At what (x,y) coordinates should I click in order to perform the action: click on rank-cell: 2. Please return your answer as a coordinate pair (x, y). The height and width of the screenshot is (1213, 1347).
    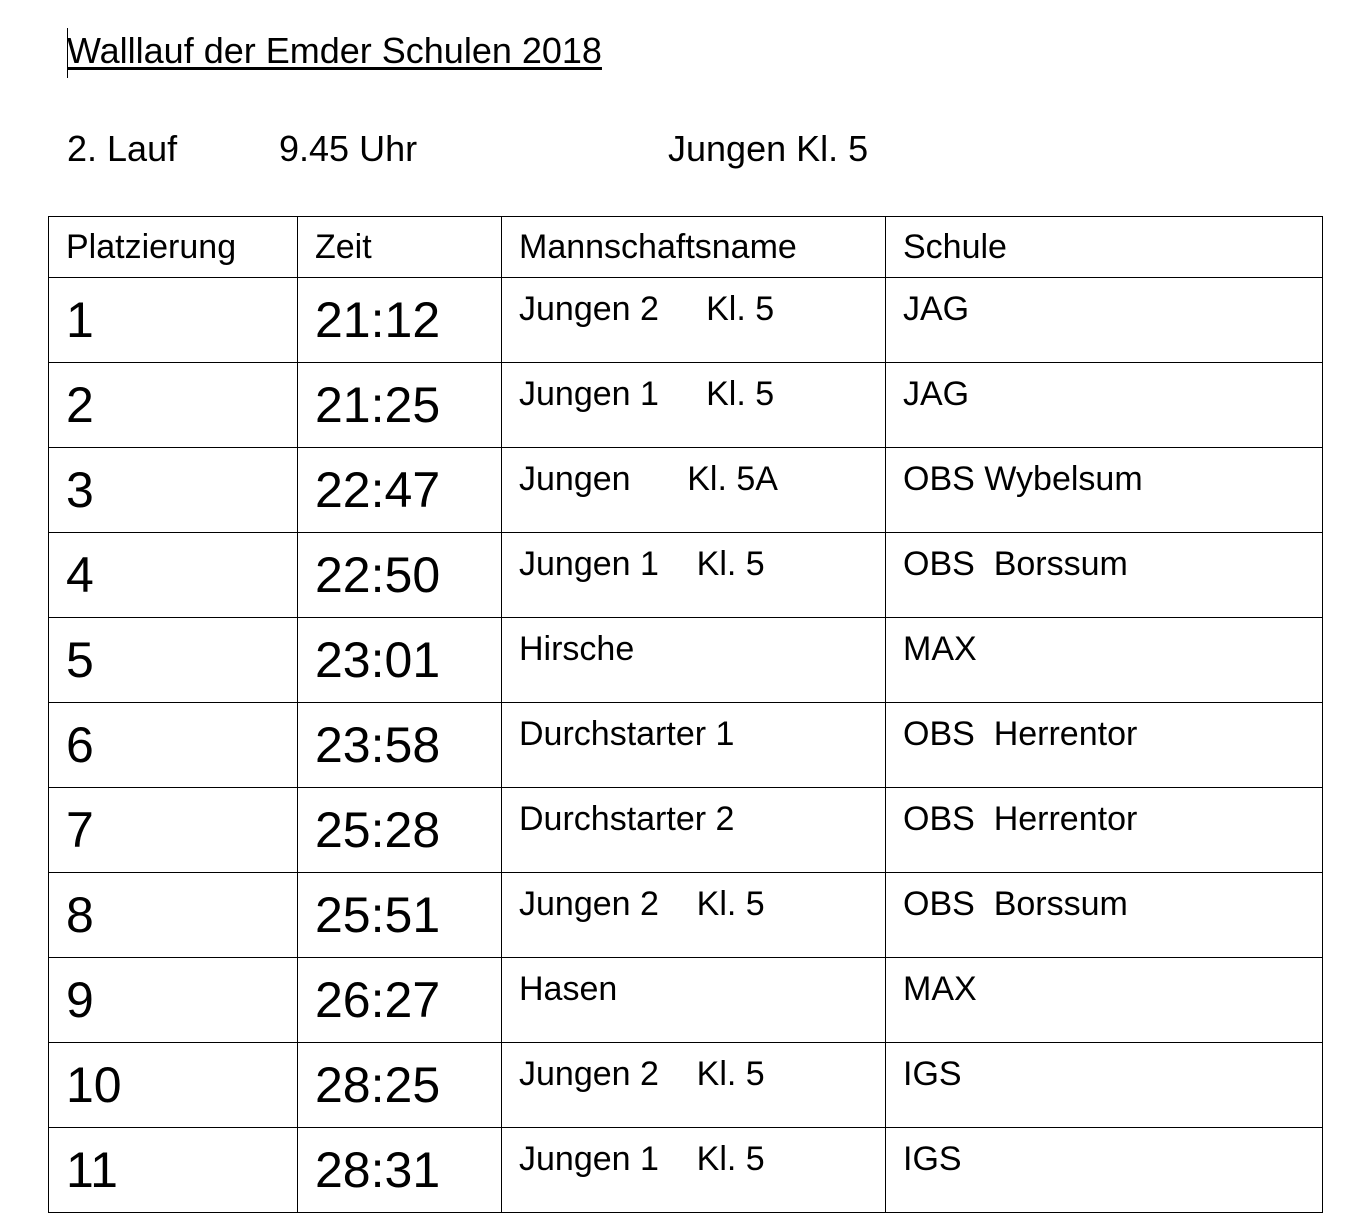
    Looking at the image, I should click on (173, 405).